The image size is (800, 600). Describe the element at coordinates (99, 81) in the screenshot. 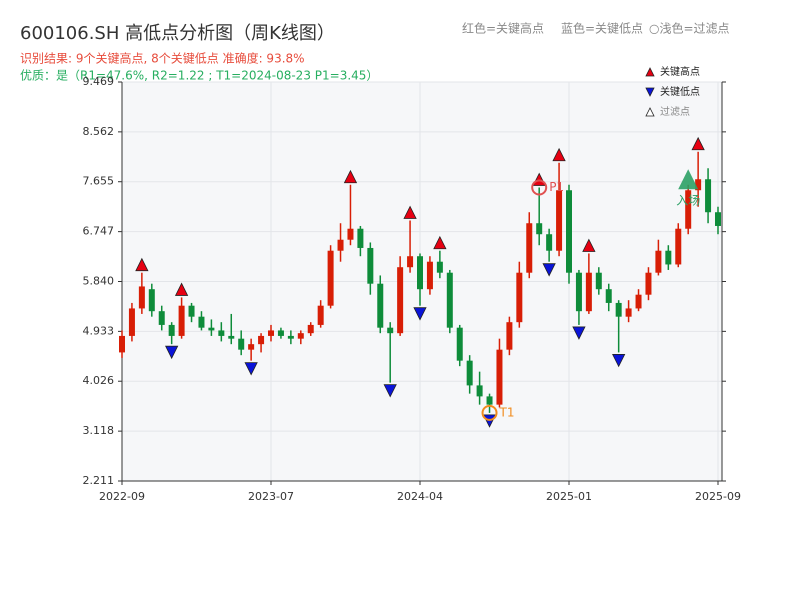

I see `y-tick-label: 9.469` at that location.